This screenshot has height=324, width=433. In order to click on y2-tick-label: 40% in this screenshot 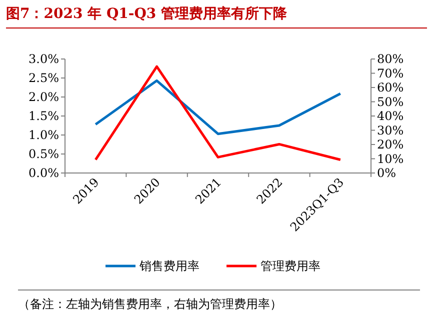, I will do `click(390, 116)`.